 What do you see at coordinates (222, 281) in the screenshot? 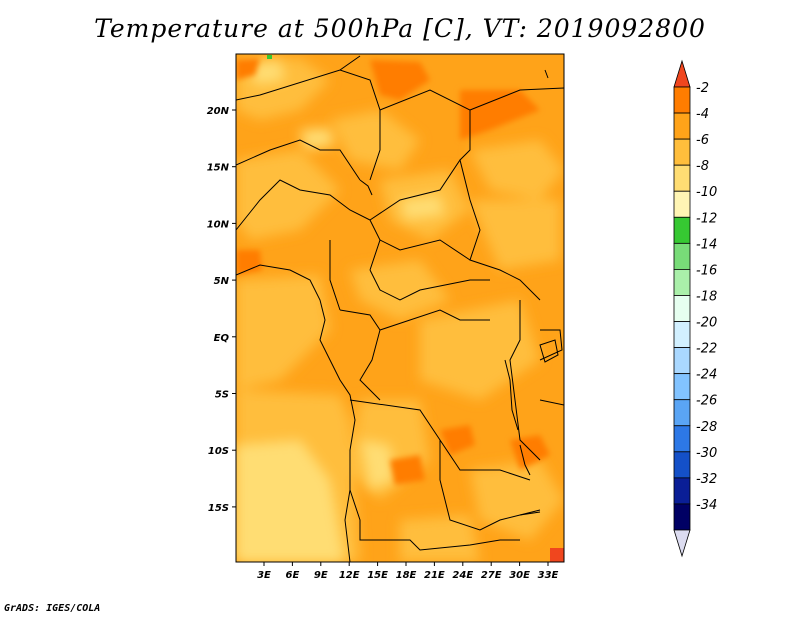
I see `lat-label: 5N` at bounding box center [222, 281].